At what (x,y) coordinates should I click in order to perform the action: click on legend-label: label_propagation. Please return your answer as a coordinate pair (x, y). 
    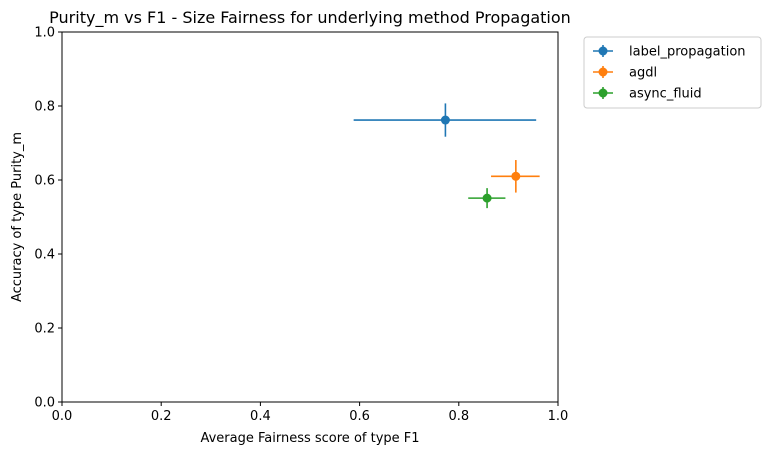
    Looking at the image, I should click on (687, 52).